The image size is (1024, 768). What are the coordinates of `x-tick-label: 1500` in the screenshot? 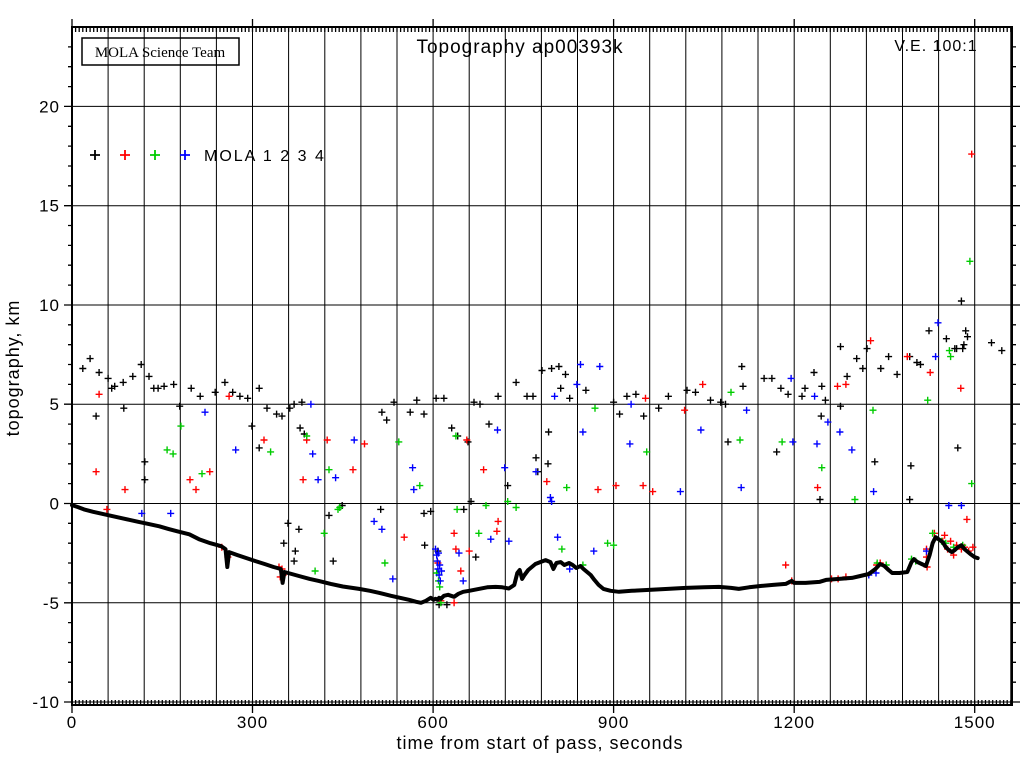 It's located at (975, 722).